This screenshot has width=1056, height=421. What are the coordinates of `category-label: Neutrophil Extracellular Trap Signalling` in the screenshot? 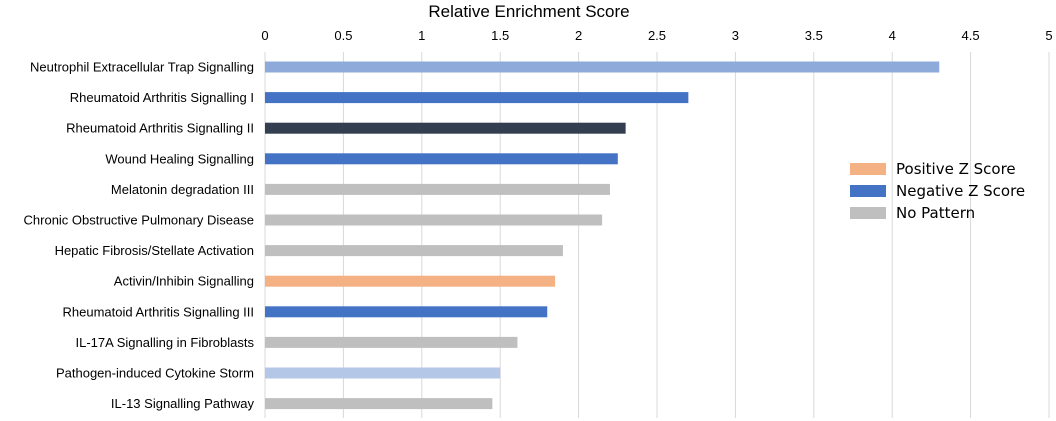 It's located at (142, 67).